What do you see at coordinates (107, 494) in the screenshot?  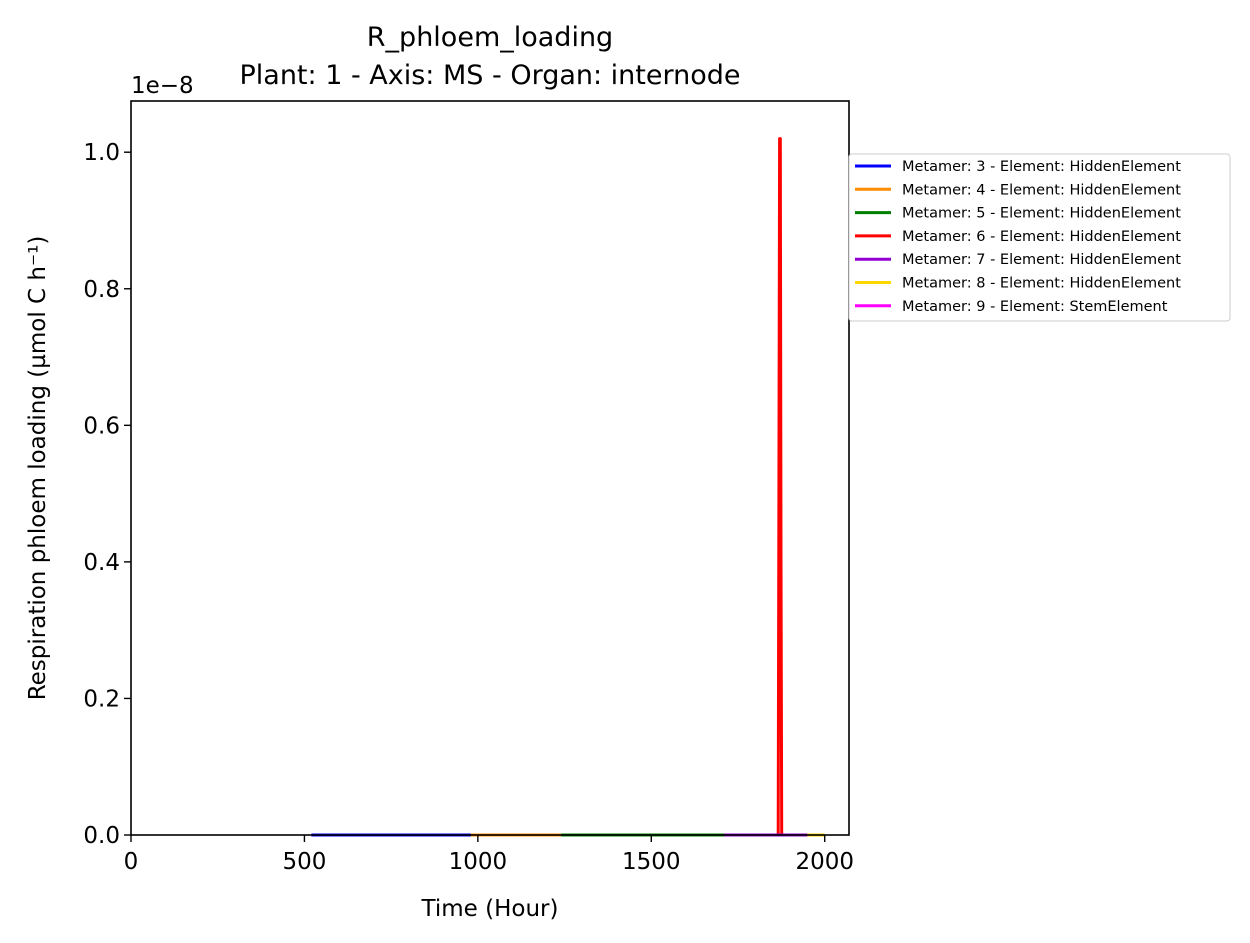 I see `y-axis: 0.0 0.2 0.4 0.6 0.8 1.0` at bounding box center [107, 494].